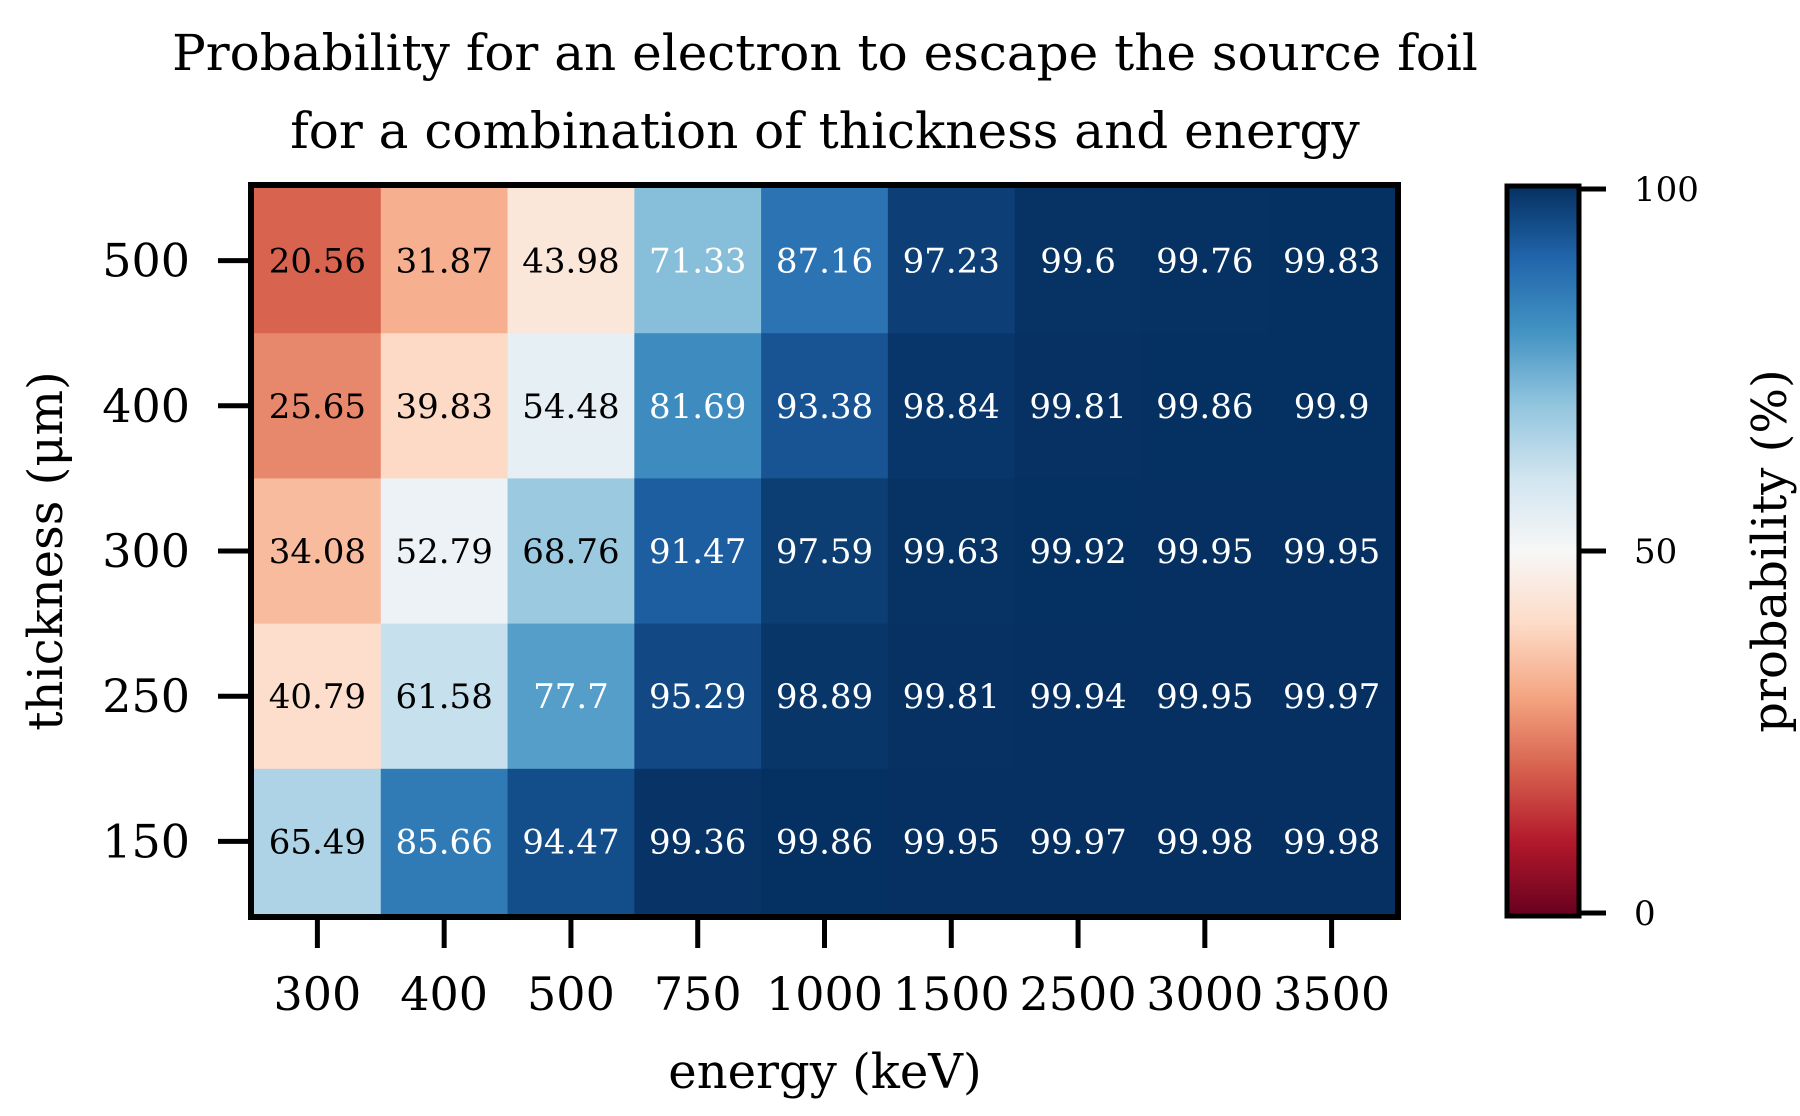 The width and height of the screenshot is (1800, 1116). I want to click on colorbar-tick-label: 0, so click(1645, 914).